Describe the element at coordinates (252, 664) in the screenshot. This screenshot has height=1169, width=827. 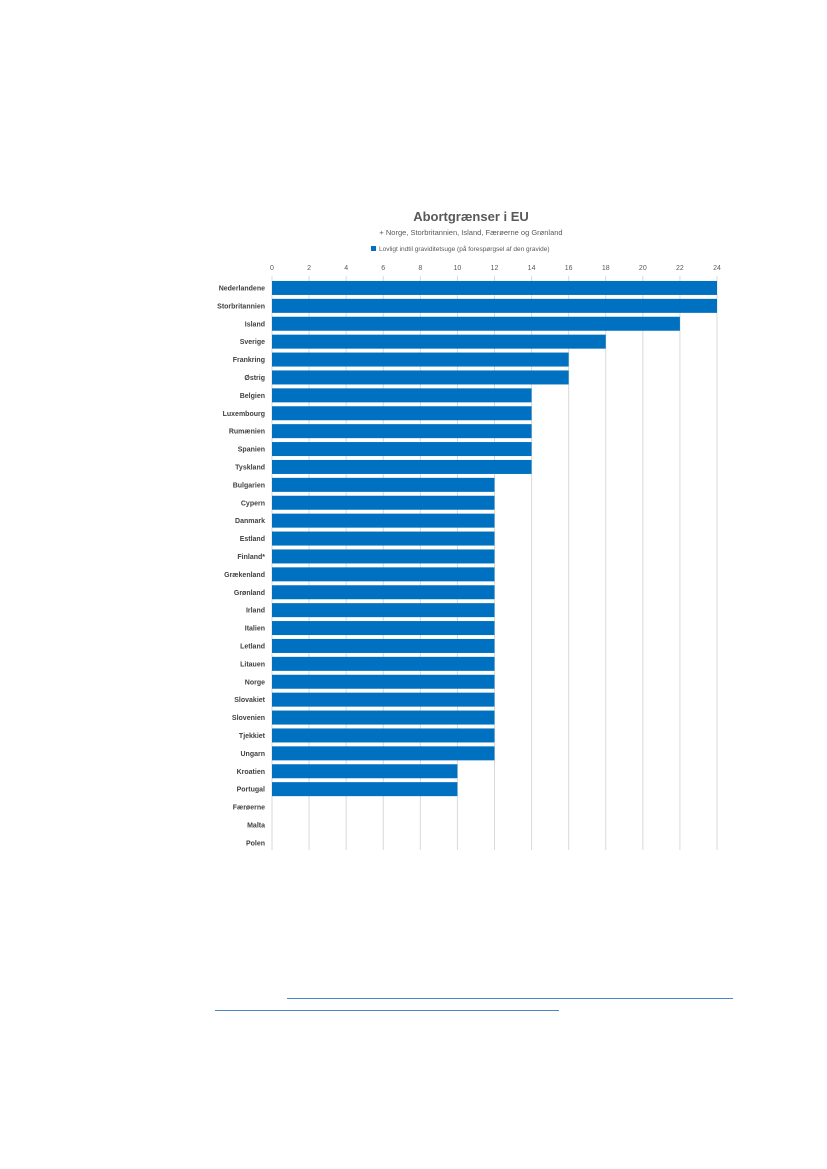
I see `category-label: Litauen` at that location.